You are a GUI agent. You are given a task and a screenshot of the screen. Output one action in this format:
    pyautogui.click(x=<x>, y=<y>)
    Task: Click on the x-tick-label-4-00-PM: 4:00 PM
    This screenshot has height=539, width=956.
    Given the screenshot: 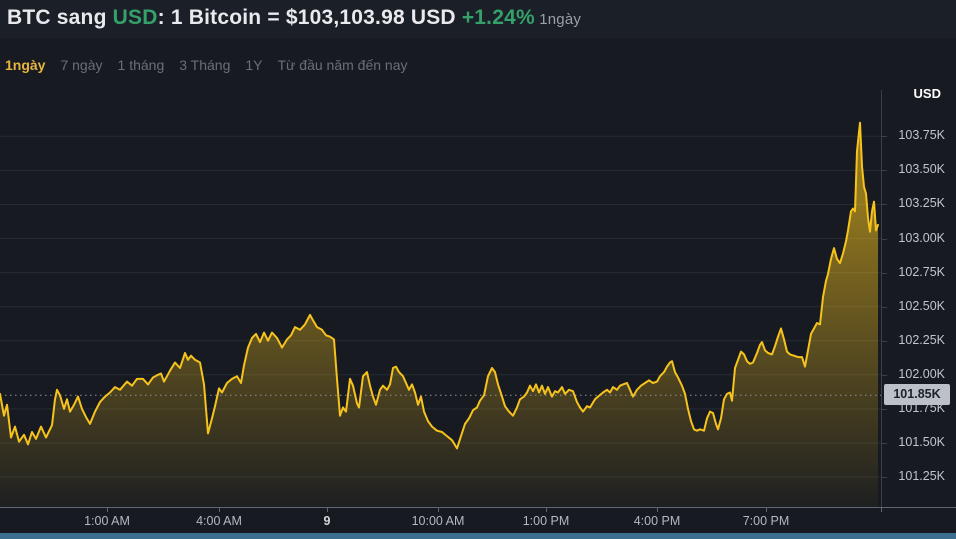 What is the action you would take?
    pyautogui.click(x=657, y=521)
    